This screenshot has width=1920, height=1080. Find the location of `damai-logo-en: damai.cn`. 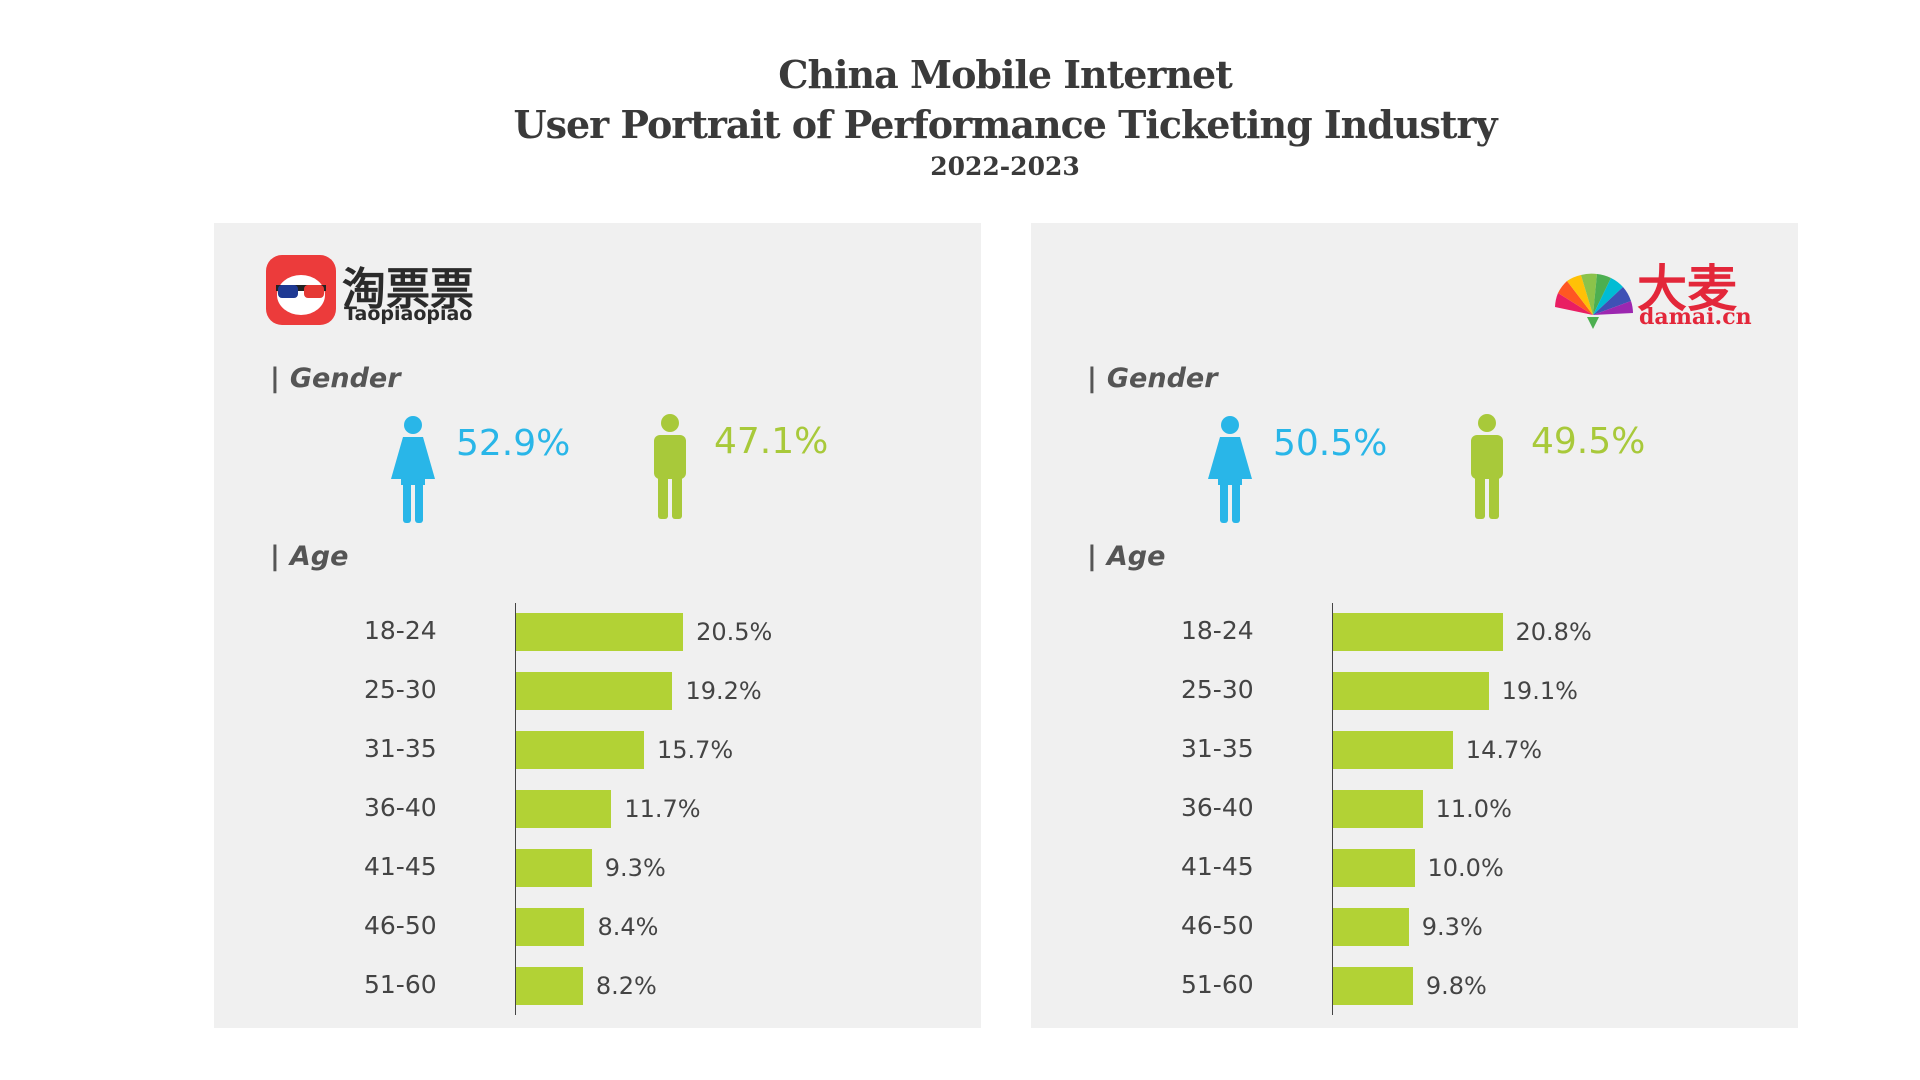

damai-logo-en: damai.cn is located at coordinates (1695, 317).